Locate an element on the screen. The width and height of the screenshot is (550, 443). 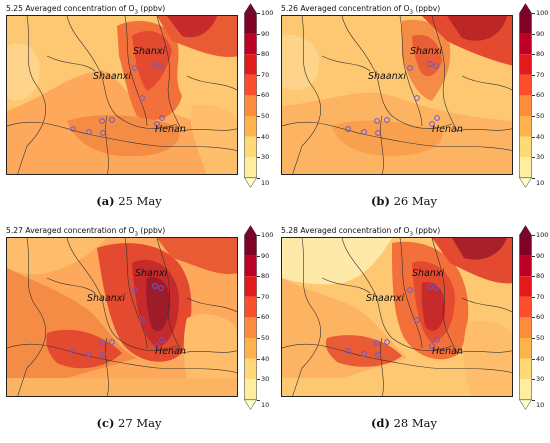
caption: (c) 27 May is located at coordinates (129, 423).